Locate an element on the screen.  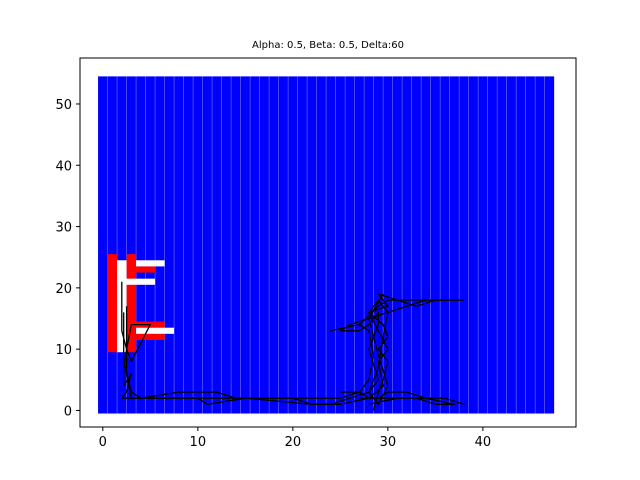
chart-title: Alpha: 0.5, Beta: 0.5, Delta:60 is located at coordinates (328, 45).